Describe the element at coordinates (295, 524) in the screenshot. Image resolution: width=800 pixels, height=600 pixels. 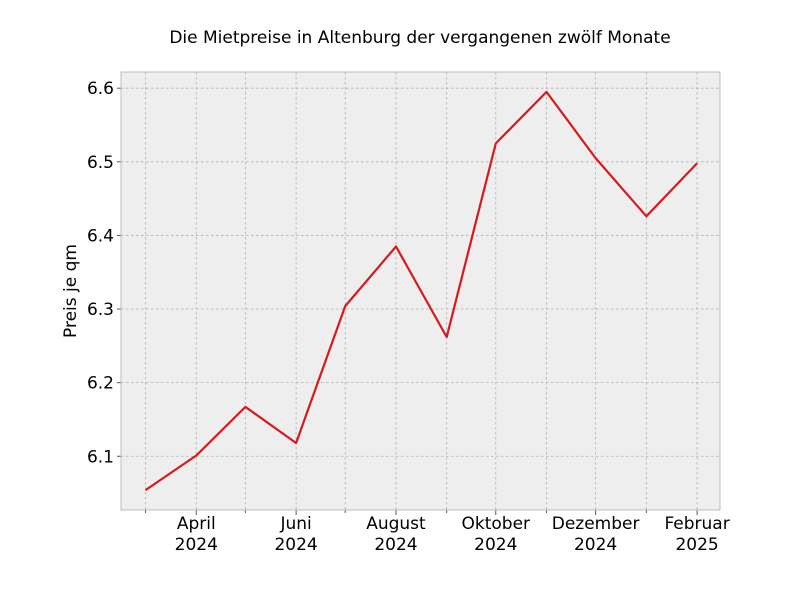
I see `x-tick-label: Juni` at that location.